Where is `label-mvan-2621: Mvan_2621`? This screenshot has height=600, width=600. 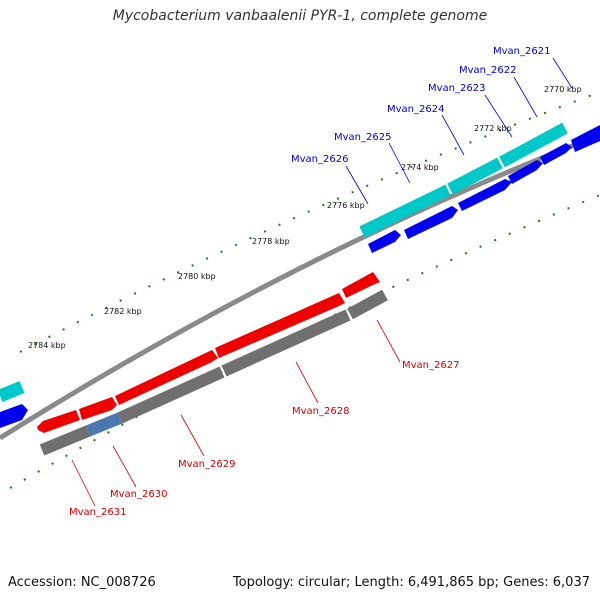
label-mvan-2621: Mvan_2621 is located at coordinates (521, 51).